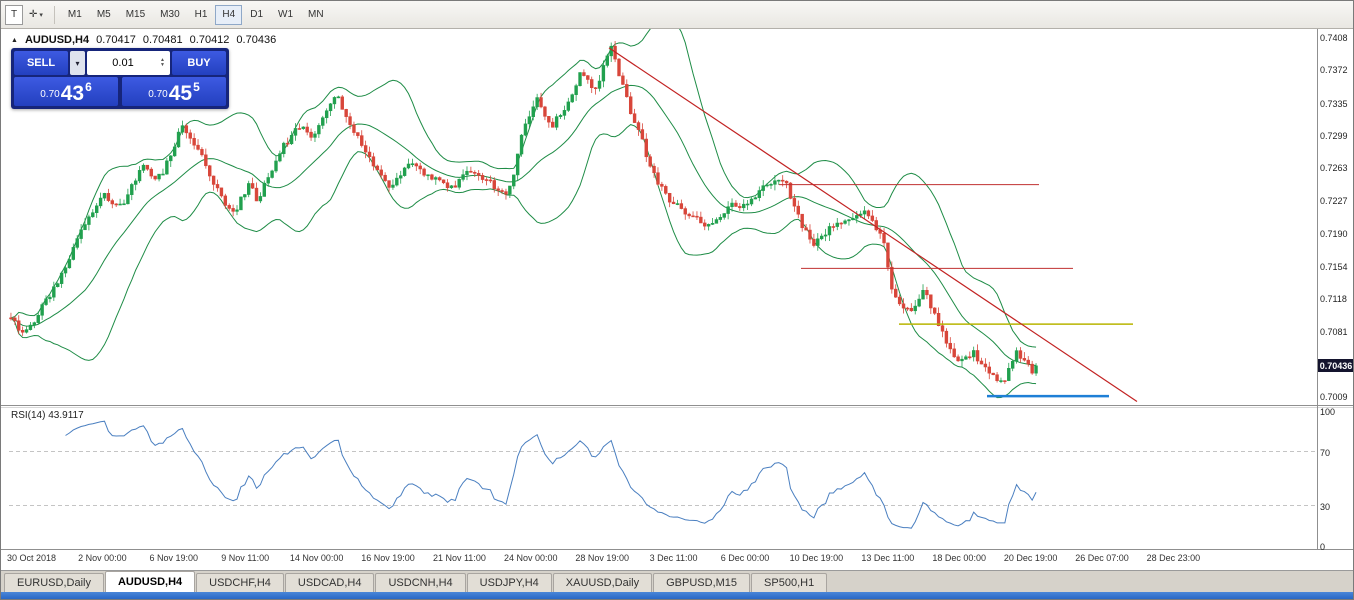  I want to click on timeframe-m5: M5, so click(104, 15).